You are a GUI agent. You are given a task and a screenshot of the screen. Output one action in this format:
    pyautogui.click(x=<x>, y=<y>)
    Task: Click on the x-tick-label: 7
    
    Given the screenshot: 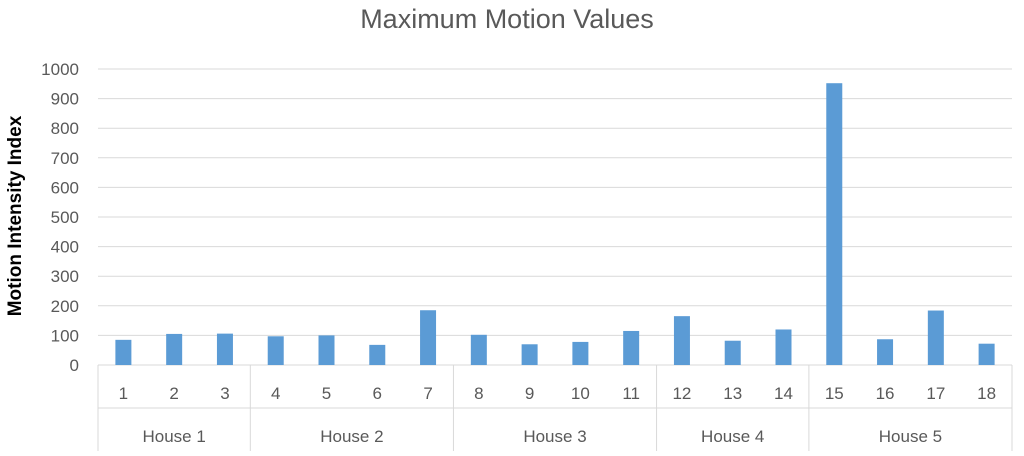 What is the action you would take?
    pyautogui.click(x=427, y=393)
    